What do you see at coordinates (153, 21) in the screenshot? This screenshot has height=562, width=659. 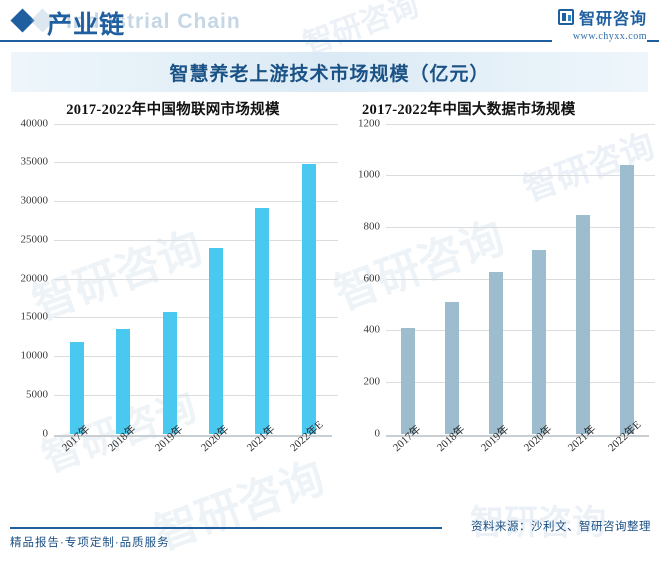 I see `header-title-en: Industrial Chain` at bounding box center [153, 21].